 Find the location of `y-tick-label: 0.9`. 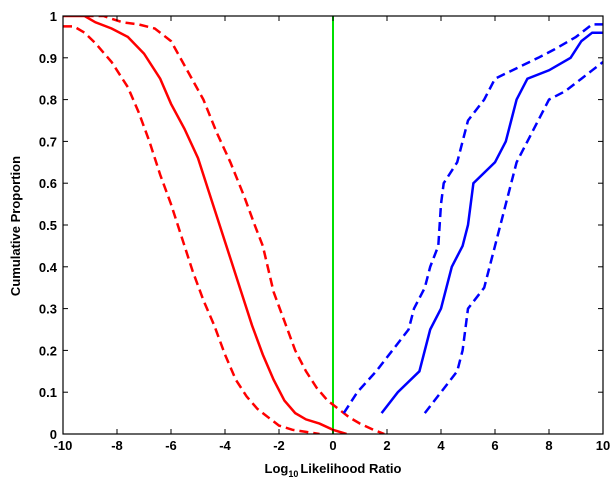

y-tick-label: 0.9 is located at coordinates (48, 58).